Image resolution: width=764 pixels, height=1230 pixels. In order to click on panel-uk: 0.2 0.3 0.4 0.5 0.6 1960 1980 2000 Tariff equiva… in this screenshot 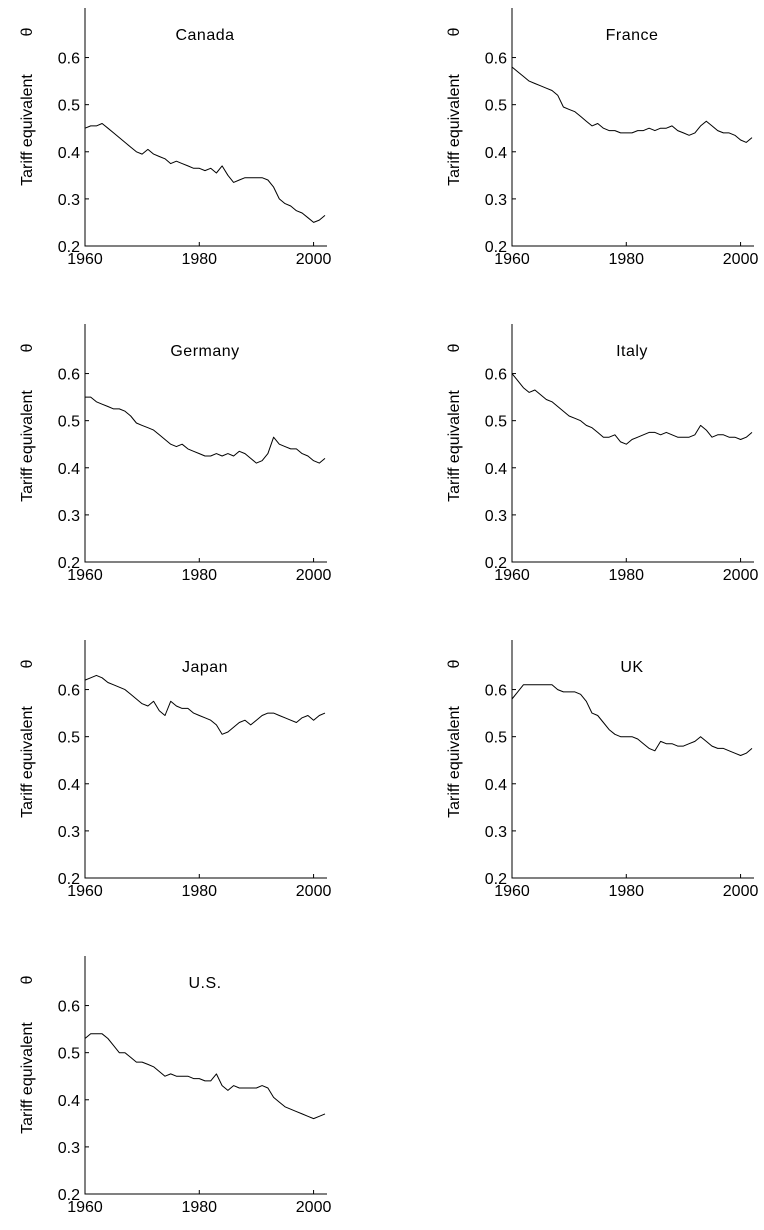, I will do `click(602, 770)`.